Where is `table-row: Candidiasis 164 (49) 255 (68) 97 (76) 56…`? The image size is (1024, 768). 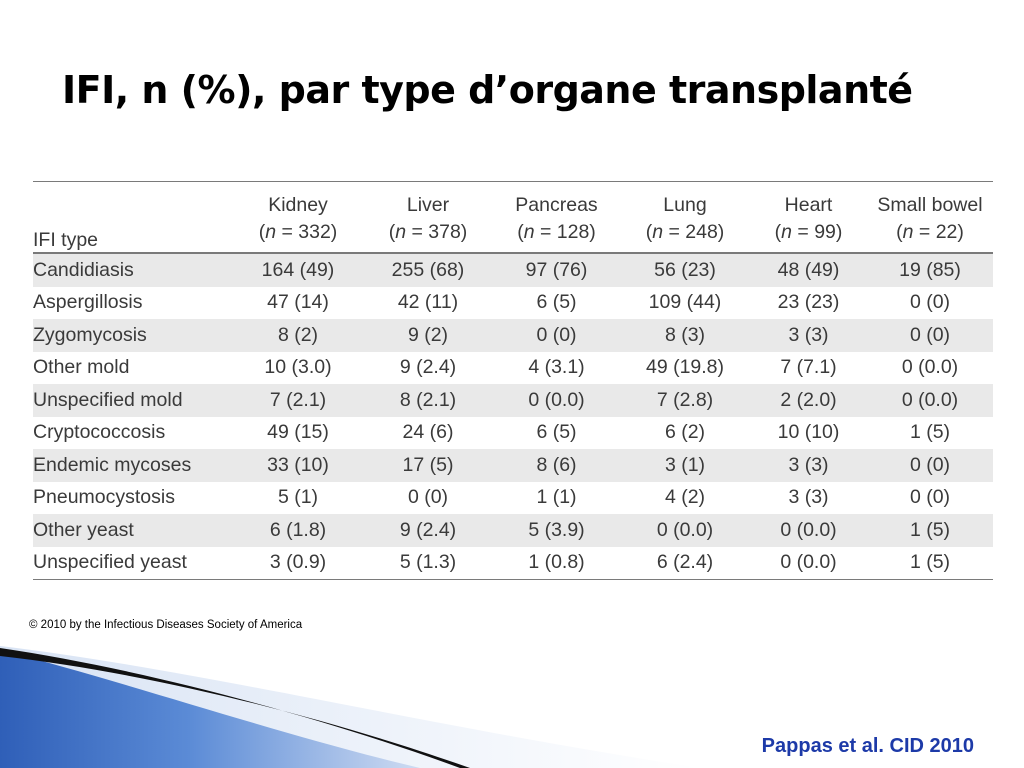 table-row: Candidiasis 164 (49) 255 (68) 97 (76) 56… is located at coordinates (513, 270).